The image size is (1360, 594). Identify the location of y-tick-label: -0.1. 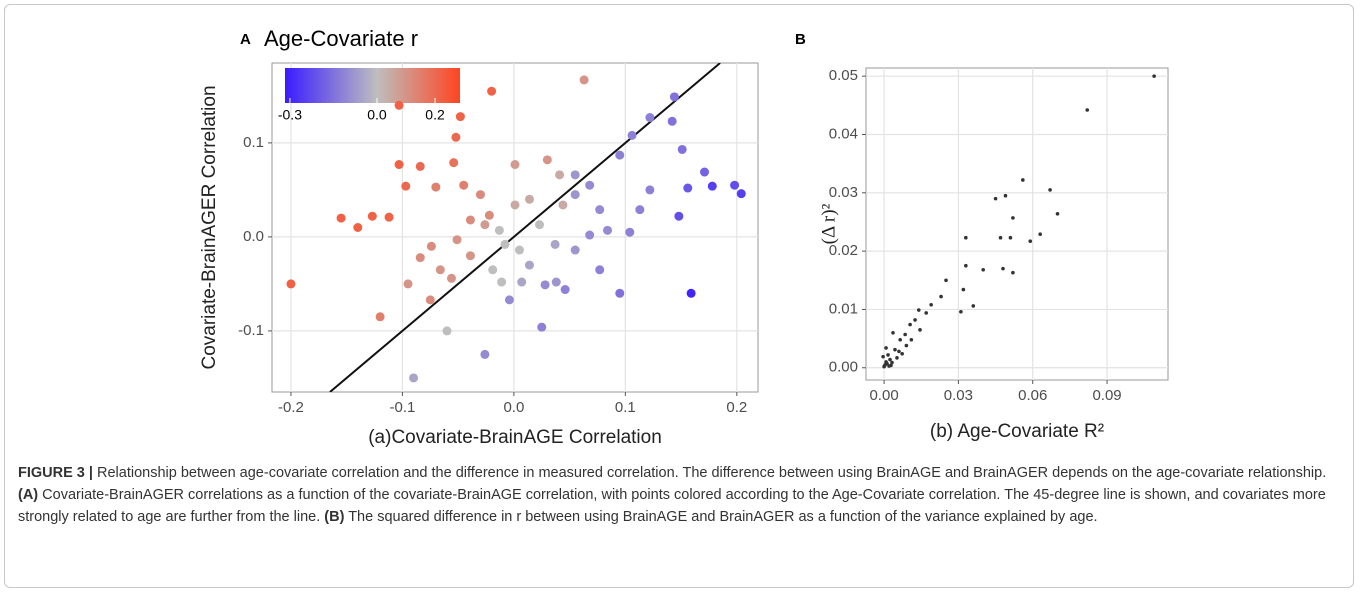
(251, 330).